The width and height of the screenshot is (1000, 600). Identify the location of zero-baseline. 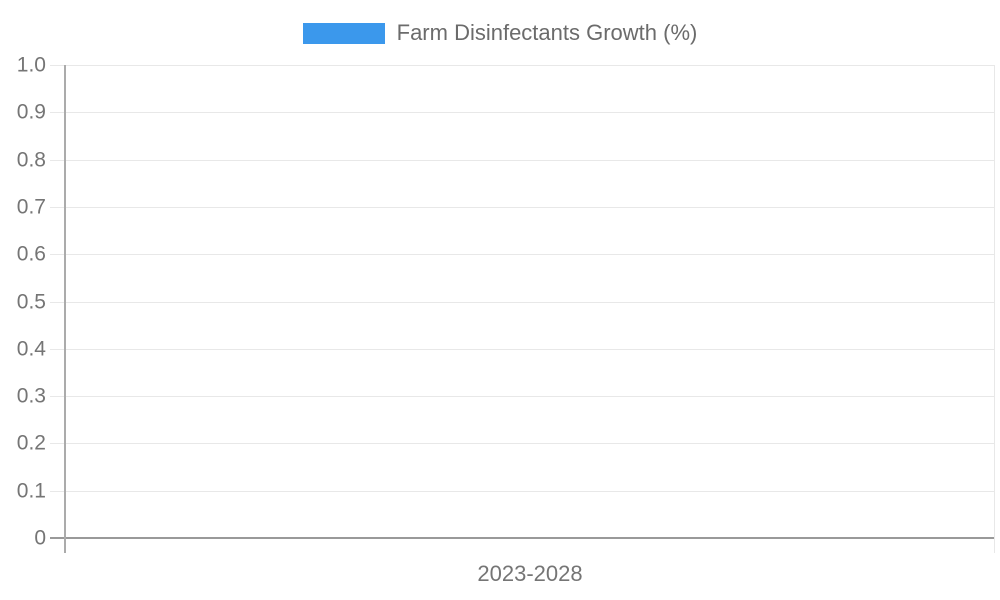
(522, 538).